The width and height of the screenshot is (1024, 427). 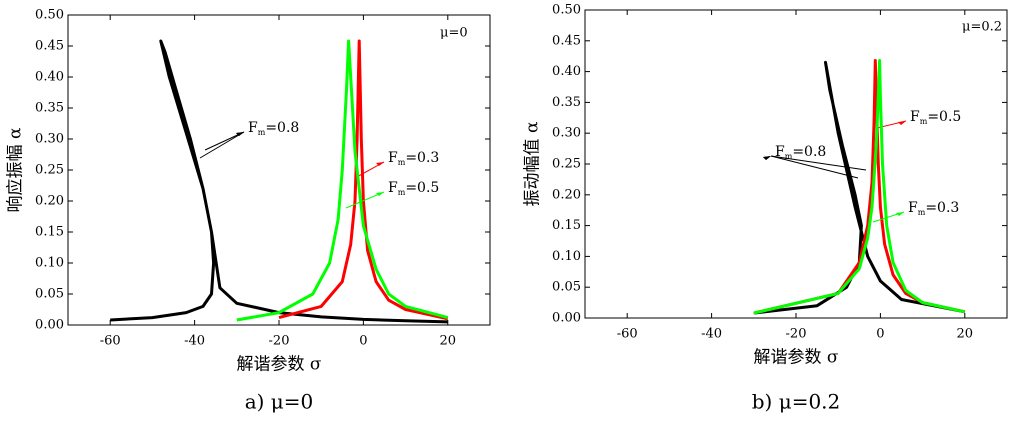 I want to click on annotation: μ=0, so click(x=454, y=33).